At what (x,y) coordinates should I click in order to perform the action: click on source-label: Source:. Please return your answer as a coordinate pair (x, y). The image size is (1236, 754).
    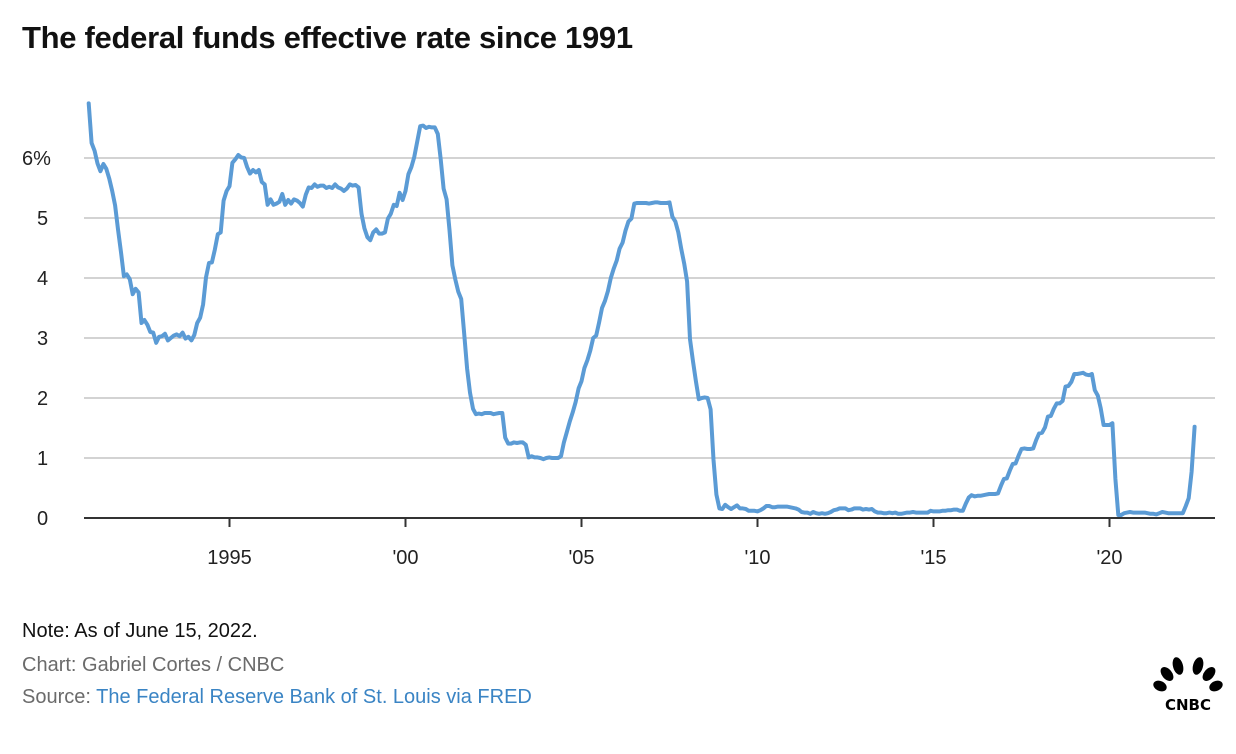
    Looking at the image, I should click on (59, 697).